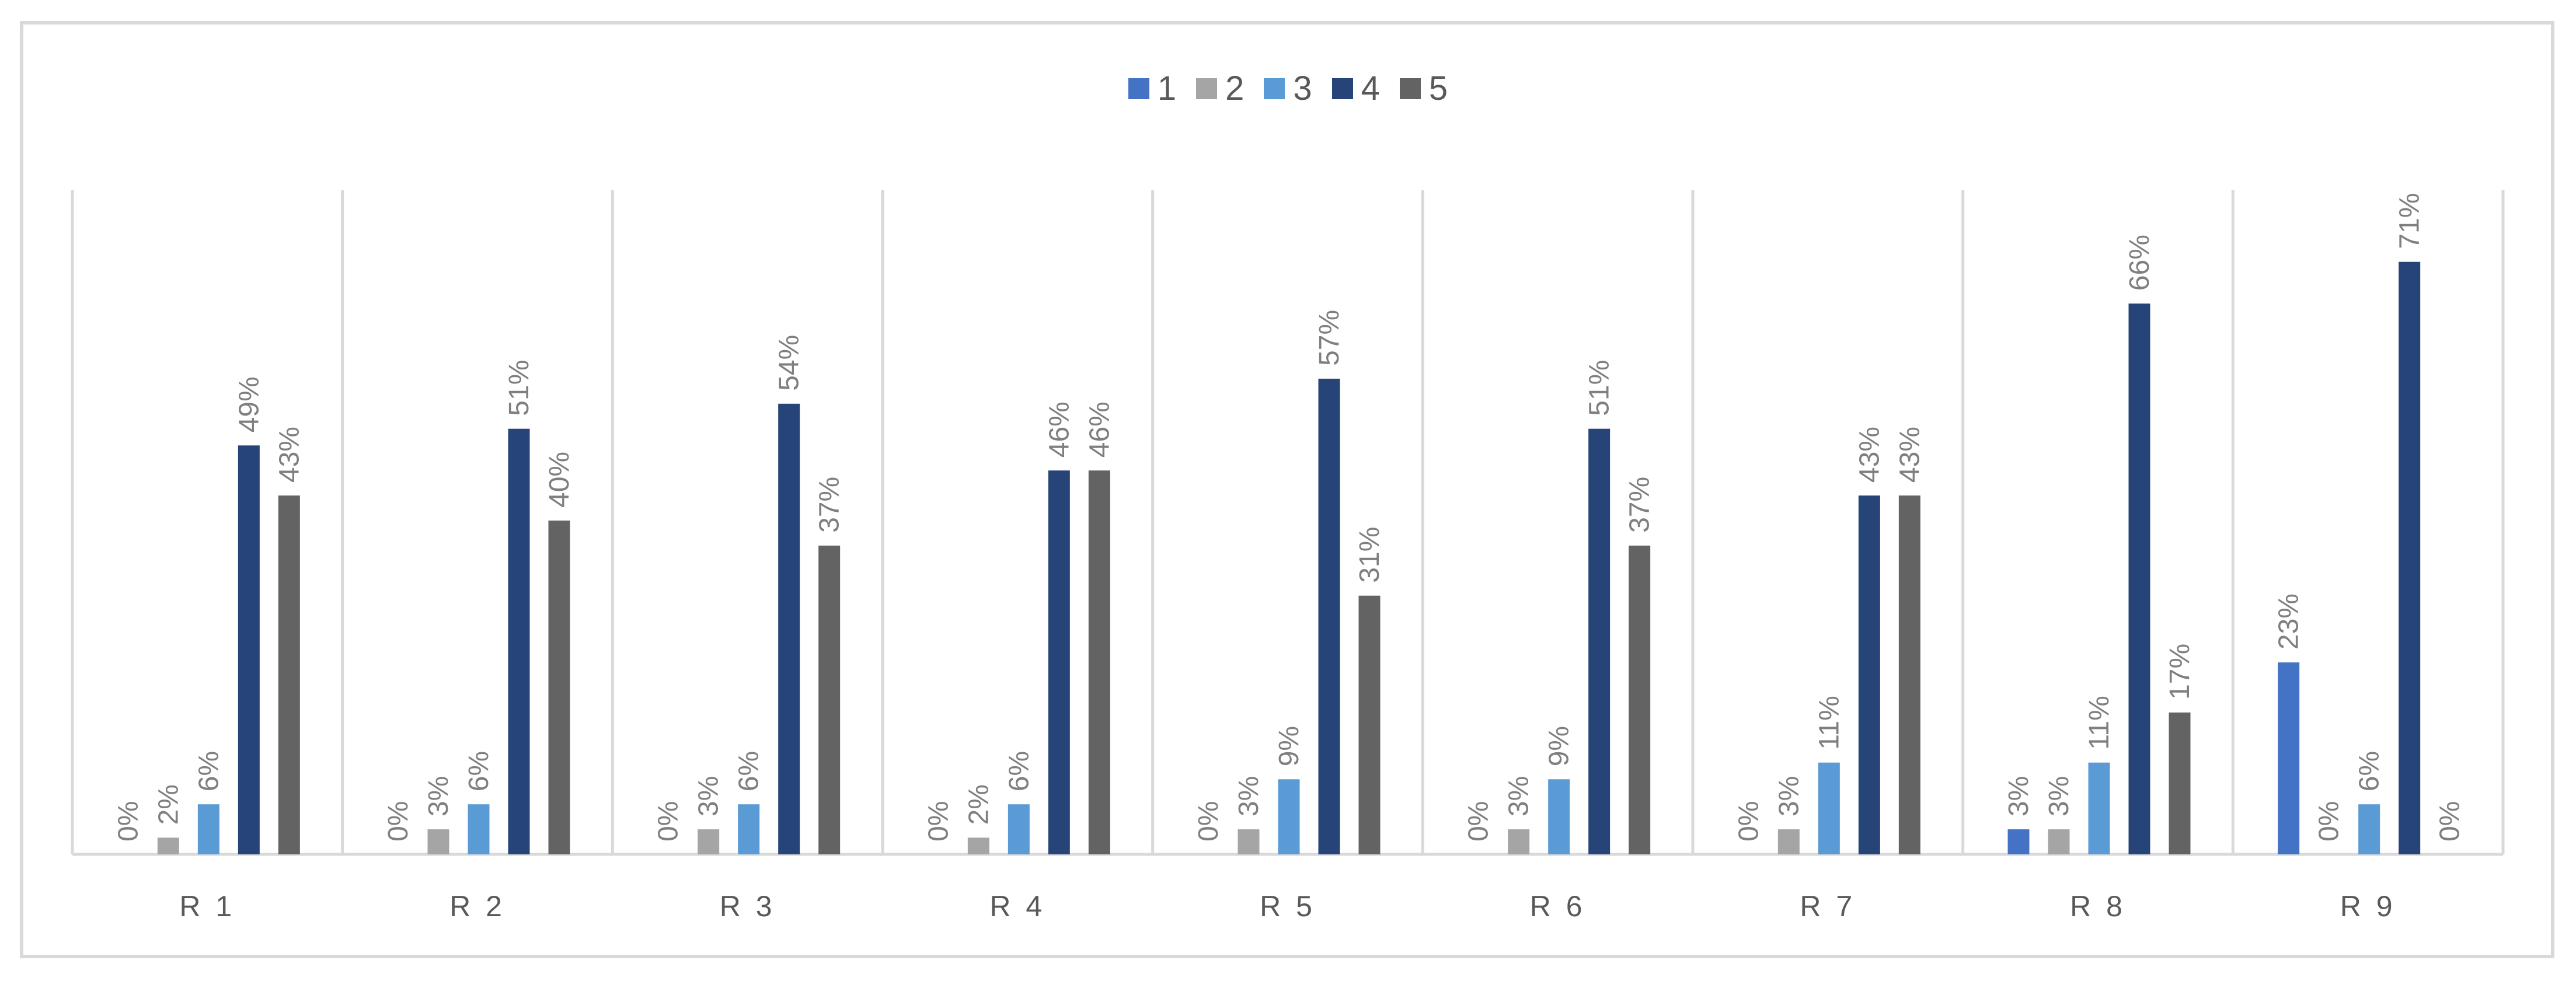 This screenshot has width=2576, height=981. I want to click on bar-series-4-r5, so click(1329, 616).